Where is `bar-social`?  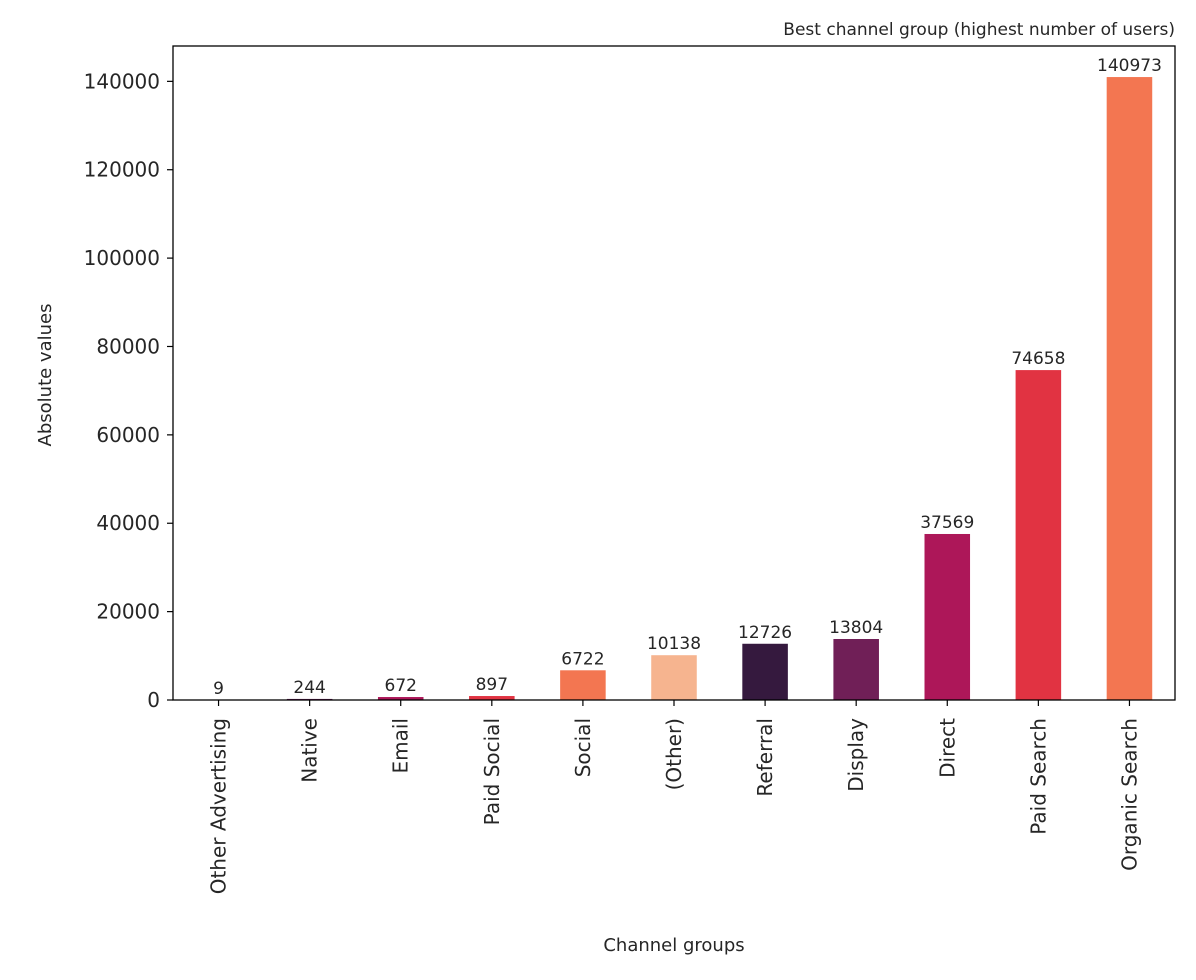 bar-social is located at coordinates (583, 685).